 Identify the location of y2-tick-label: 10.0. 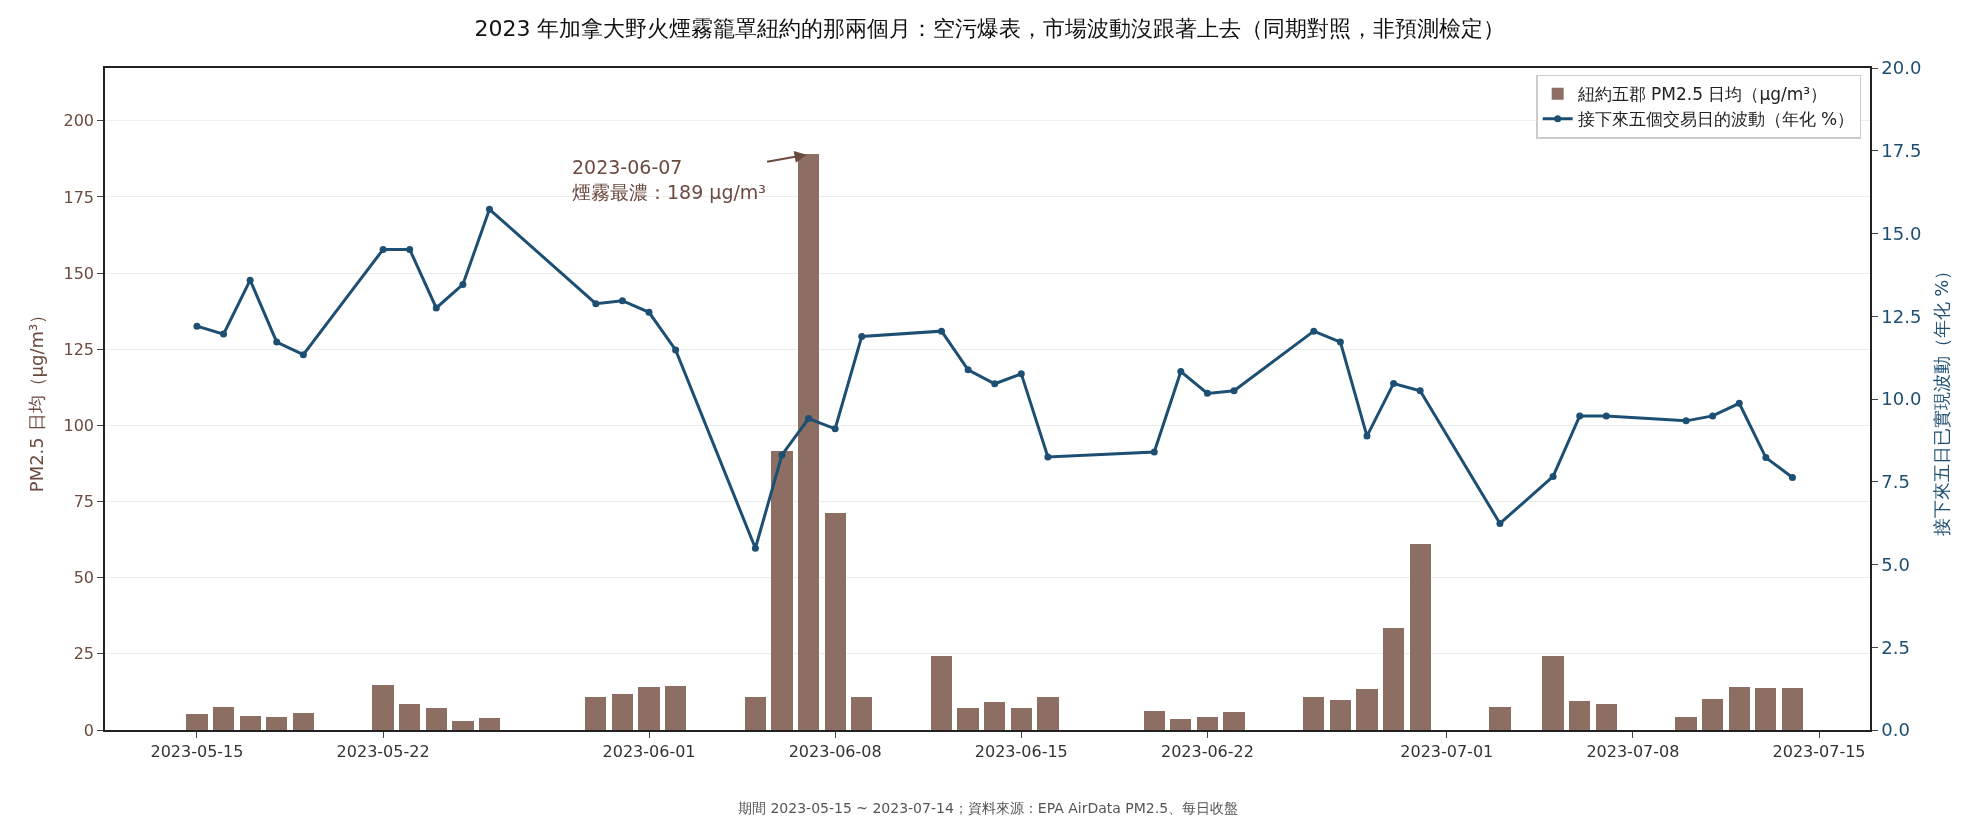
(1901, 399).